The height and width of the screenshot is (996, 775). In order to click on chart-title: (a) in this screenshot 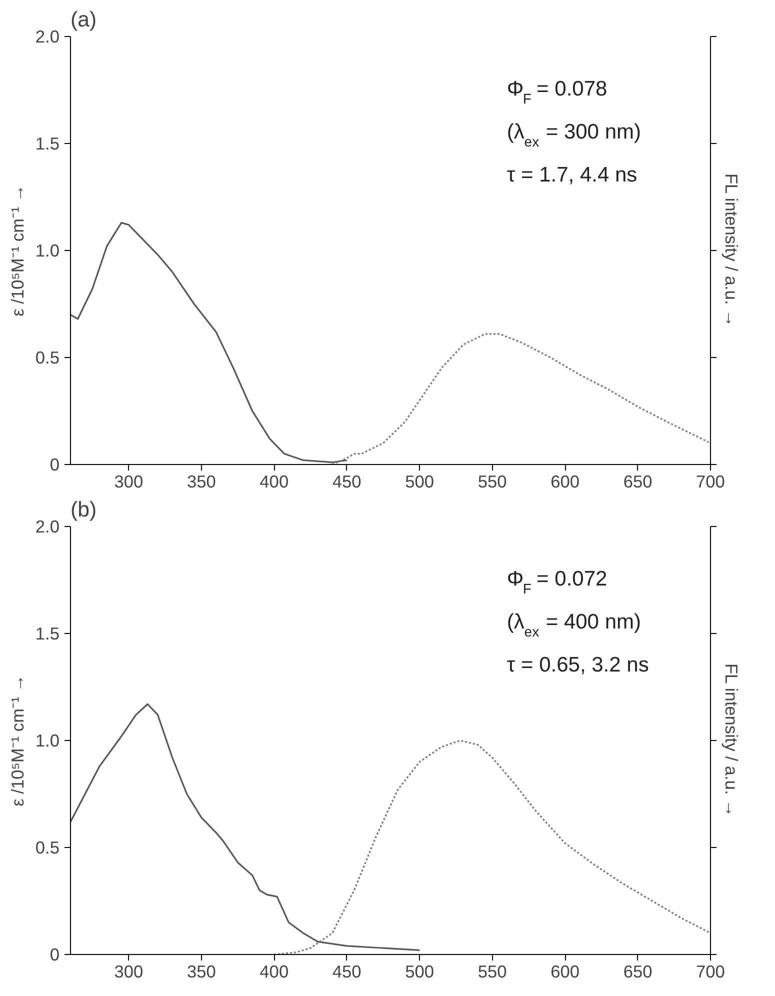, I will do `click(83, 20)`.